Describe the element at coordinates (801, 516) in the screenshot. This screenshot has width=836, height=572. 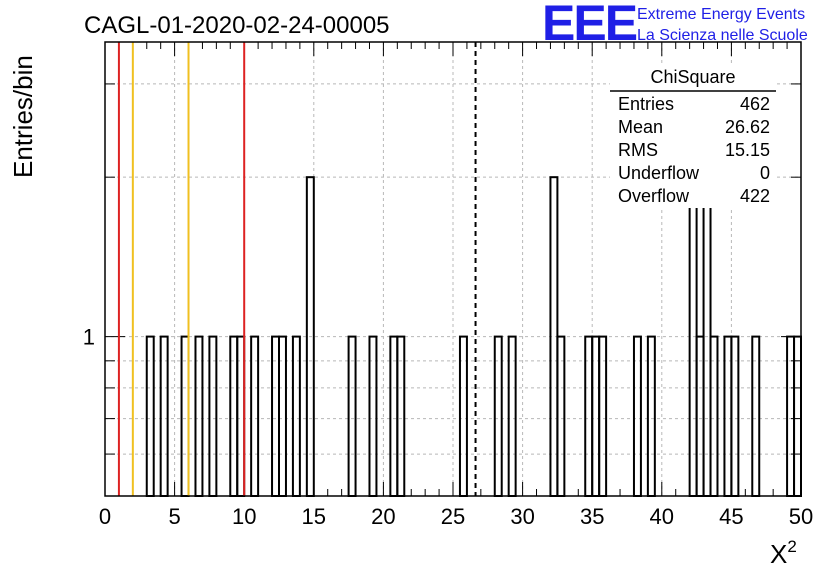
I see `x-tick-label: 50` at that location.